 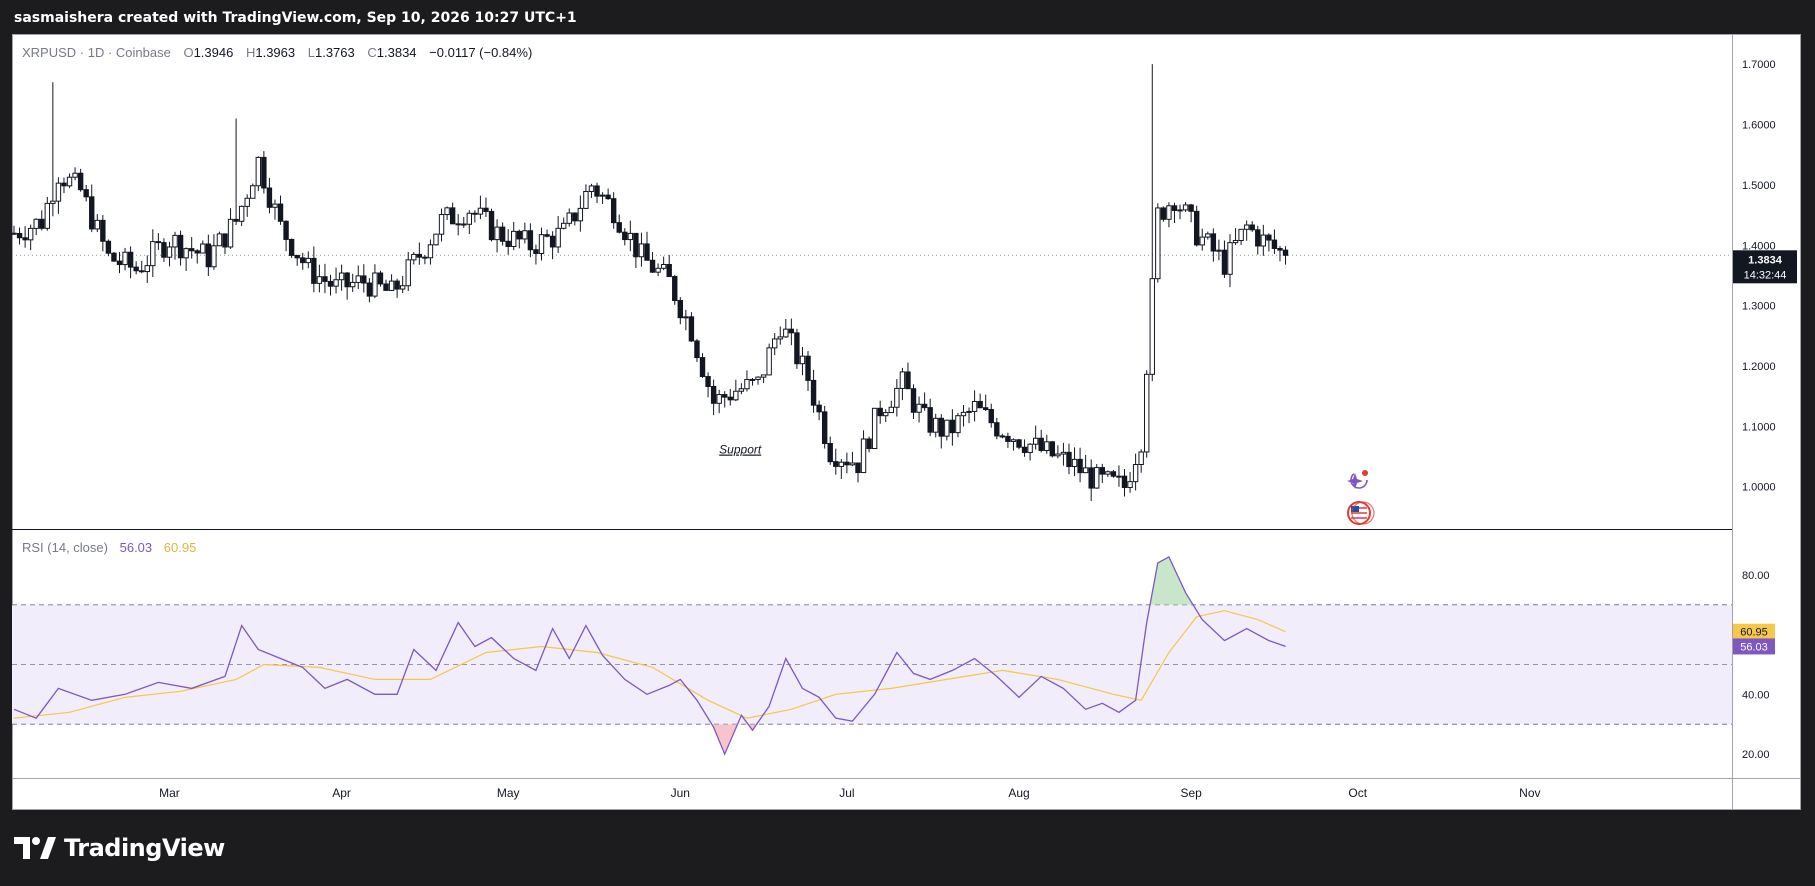 I want to click on price-tick-label: 1.1000, so click(x=1759, y=427).